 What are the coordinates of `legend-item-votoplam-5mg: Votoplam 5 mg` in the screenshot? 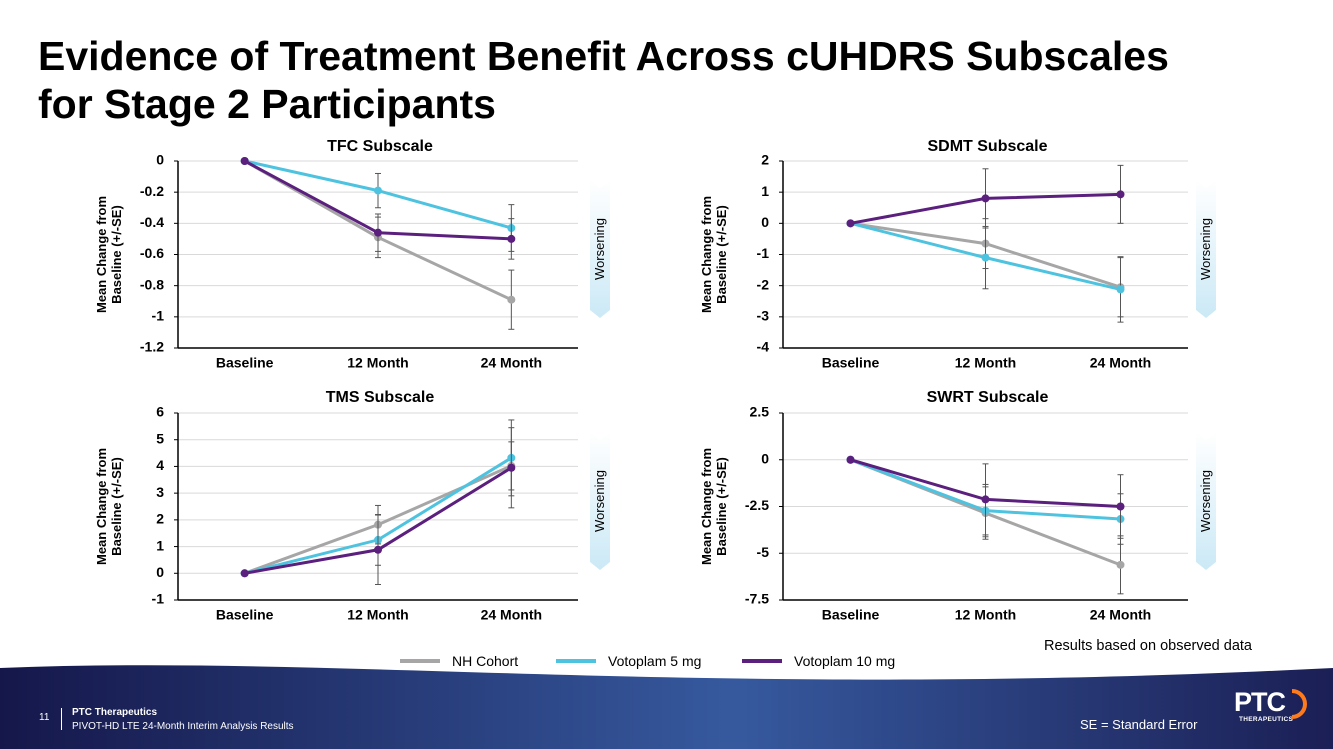 It's located at (628, 661).